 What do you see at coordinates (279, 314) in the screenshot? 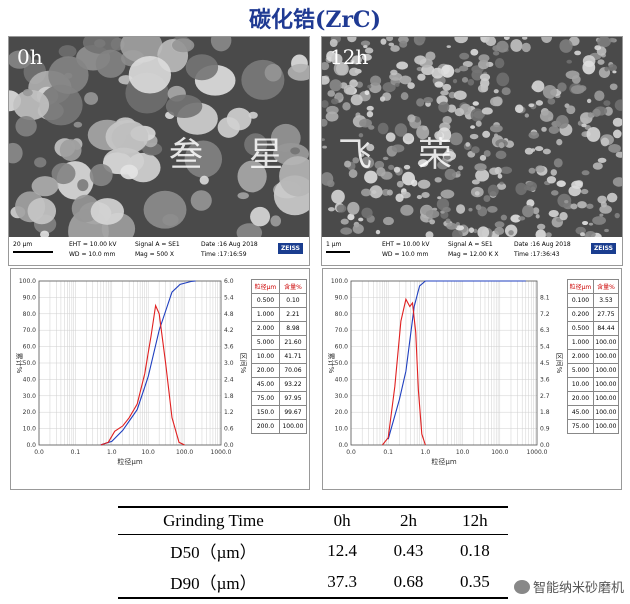
I see `table-row: 1.000 2.21` at bounding box center [279, 314].